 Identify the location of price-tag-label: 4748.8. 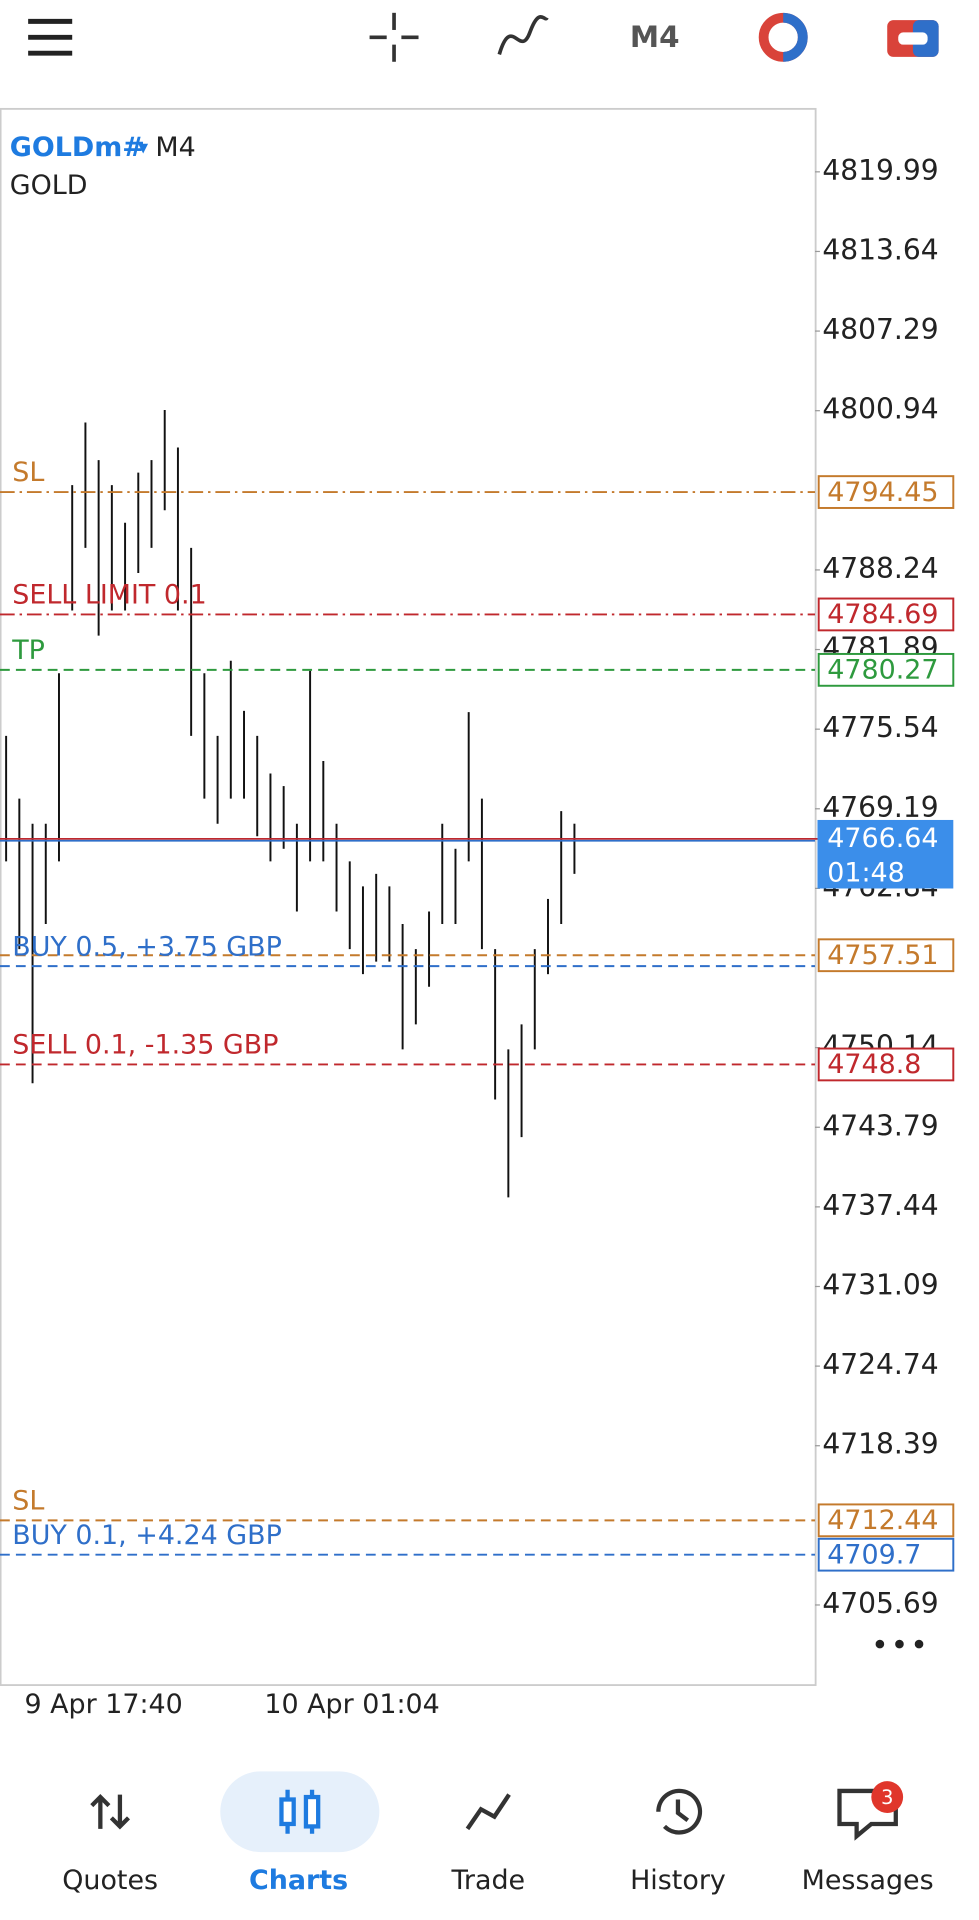
(874, 1064).